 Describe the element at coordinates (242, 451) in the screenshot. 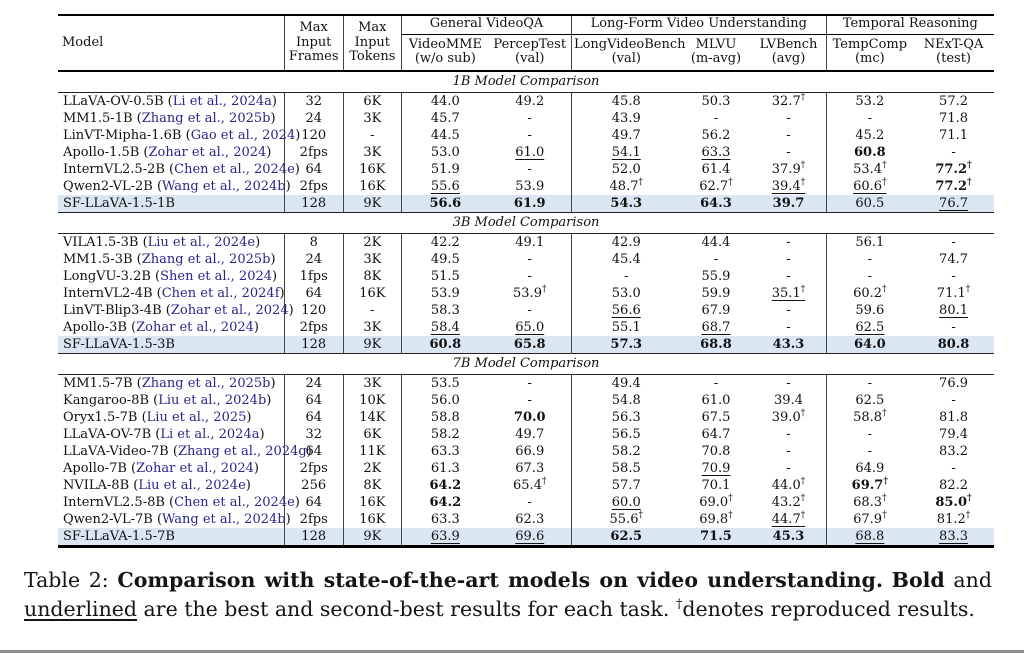

I see `citation-link: Zhang et al., 2024g` at that location.